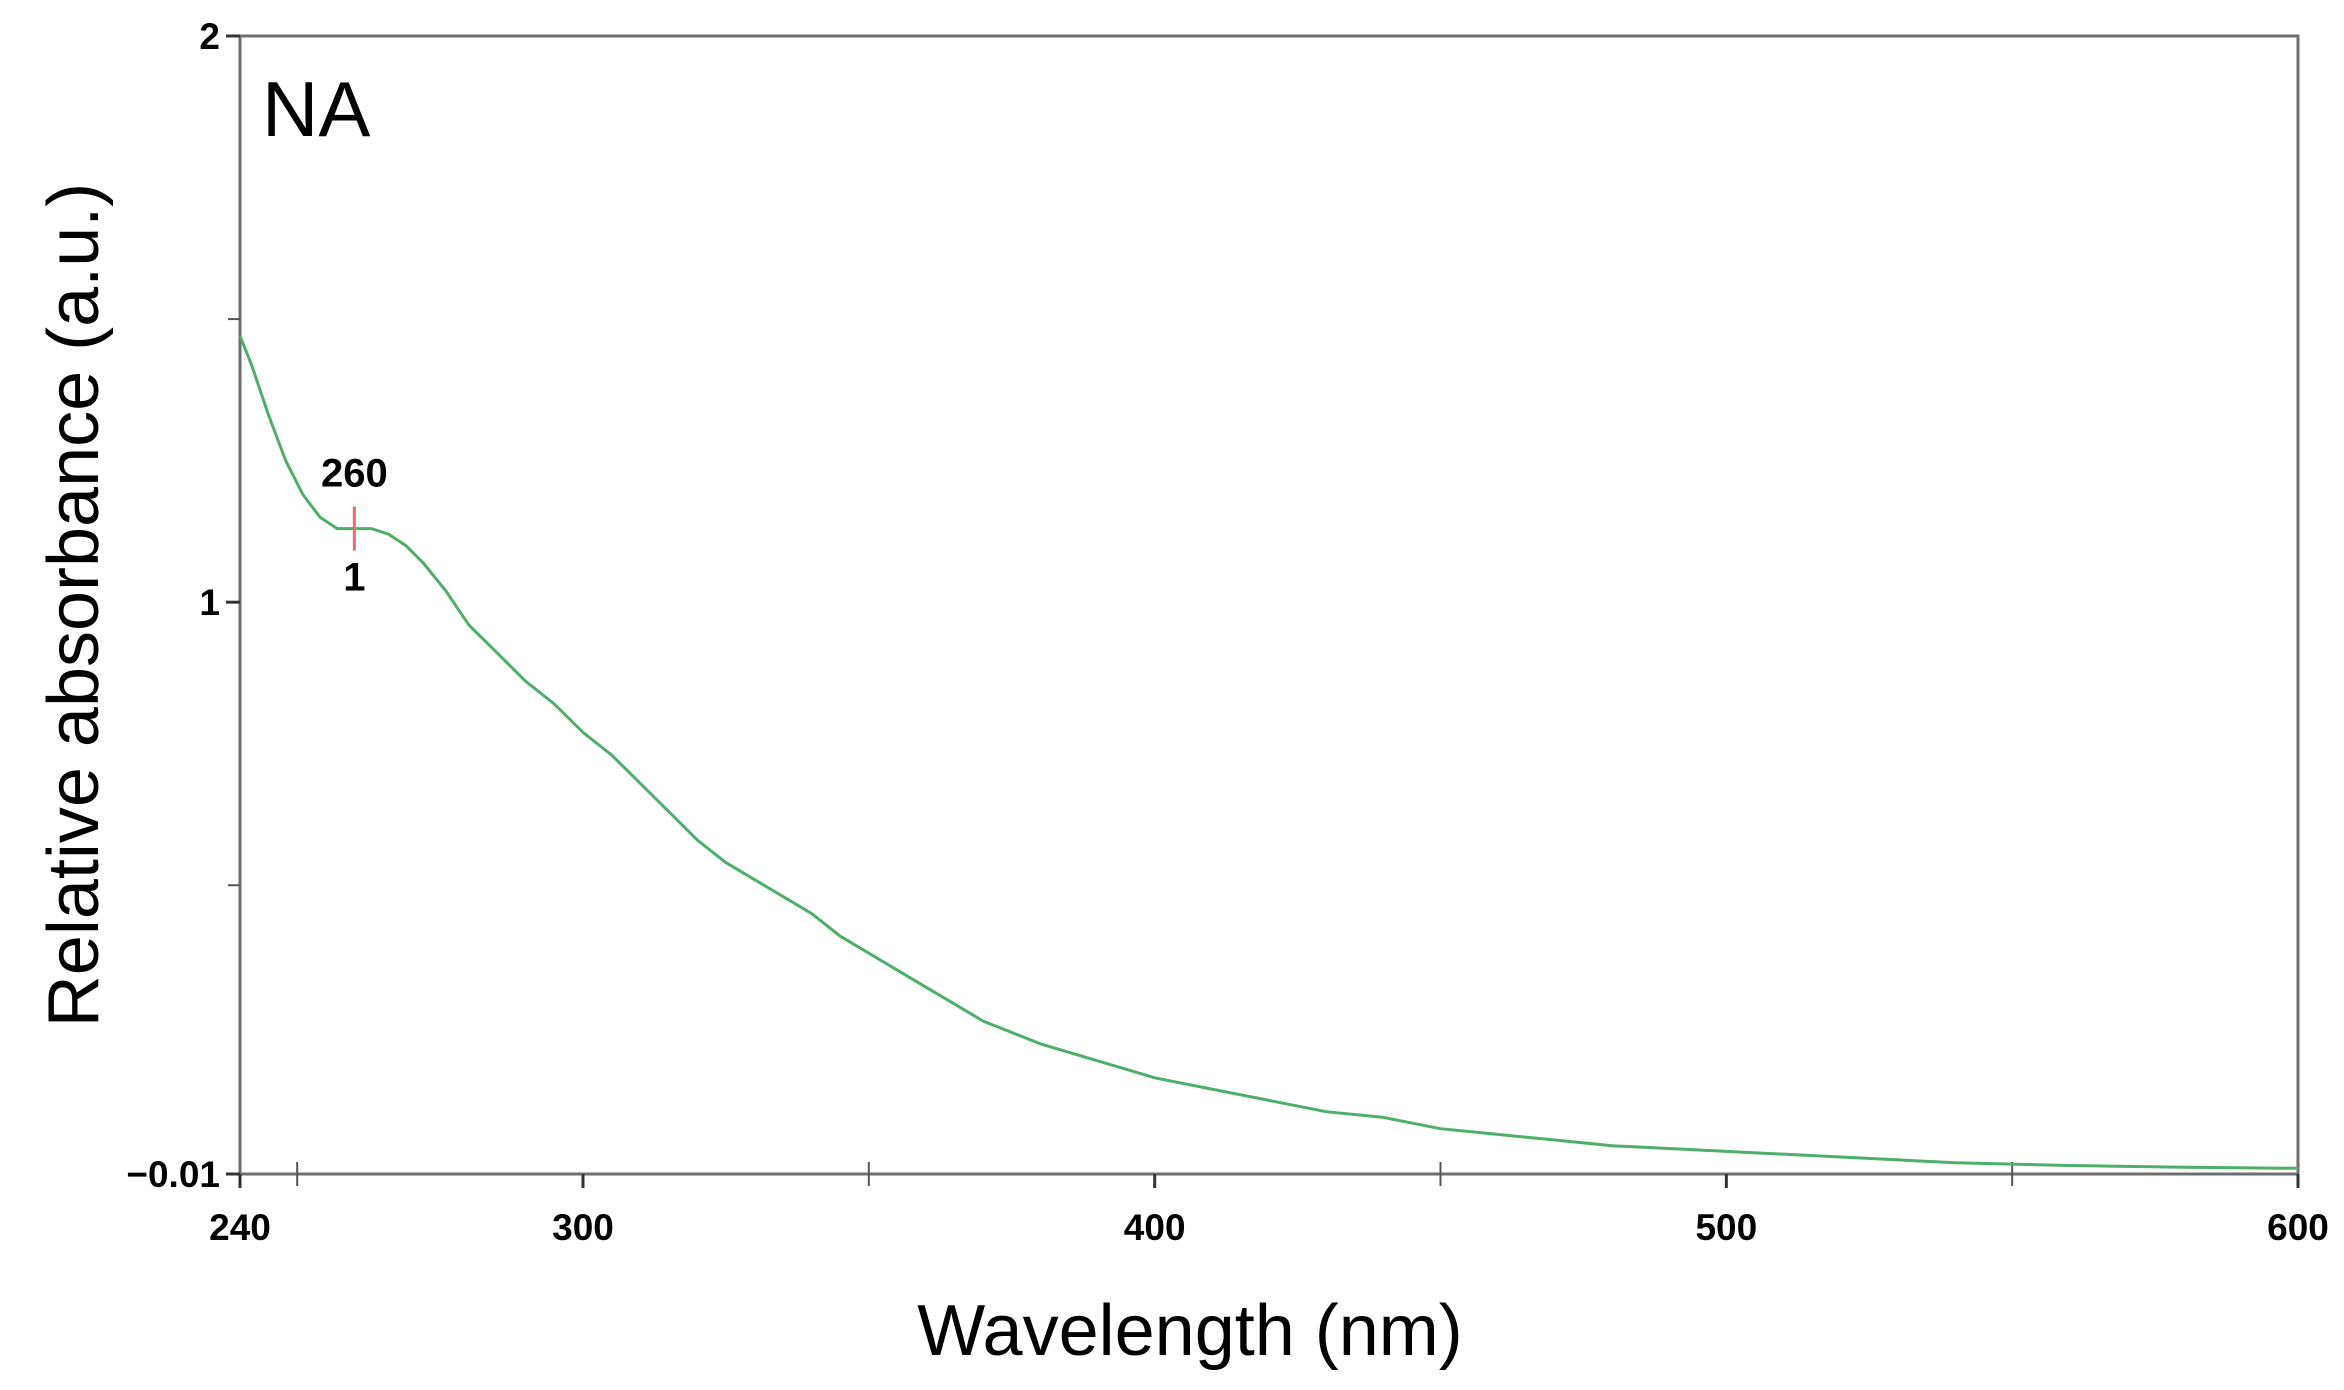 The image size is (2344, 1390). What do you see at coordinates (1155, 1227) in the screenshot?
I see `x-tick-label: 400` at bounding box center [1155, 1227].